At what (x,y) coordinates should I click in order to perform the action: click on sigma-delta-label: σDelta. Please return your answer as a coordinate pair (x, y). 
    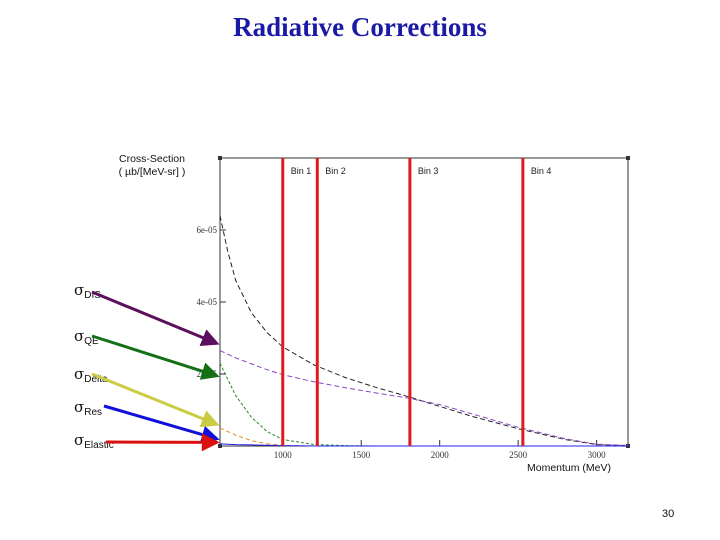
    Looking at the image, I should click on (91, 375).